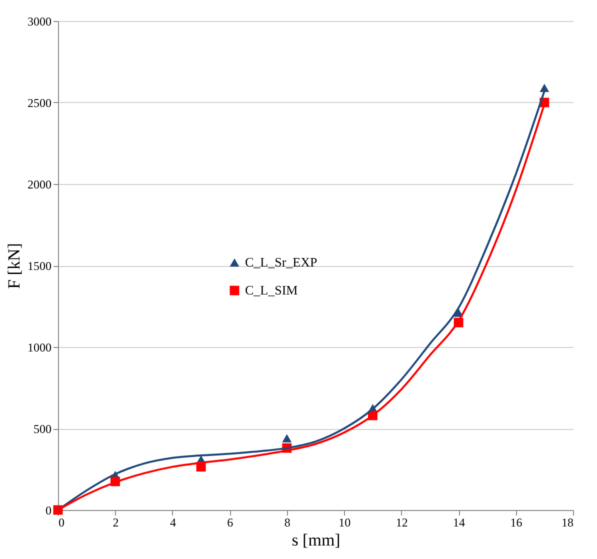  What do you see at coordinates (61, 523) in the screenshot?
I see `x-tick-label: 0` at bounding box center [61, 523].